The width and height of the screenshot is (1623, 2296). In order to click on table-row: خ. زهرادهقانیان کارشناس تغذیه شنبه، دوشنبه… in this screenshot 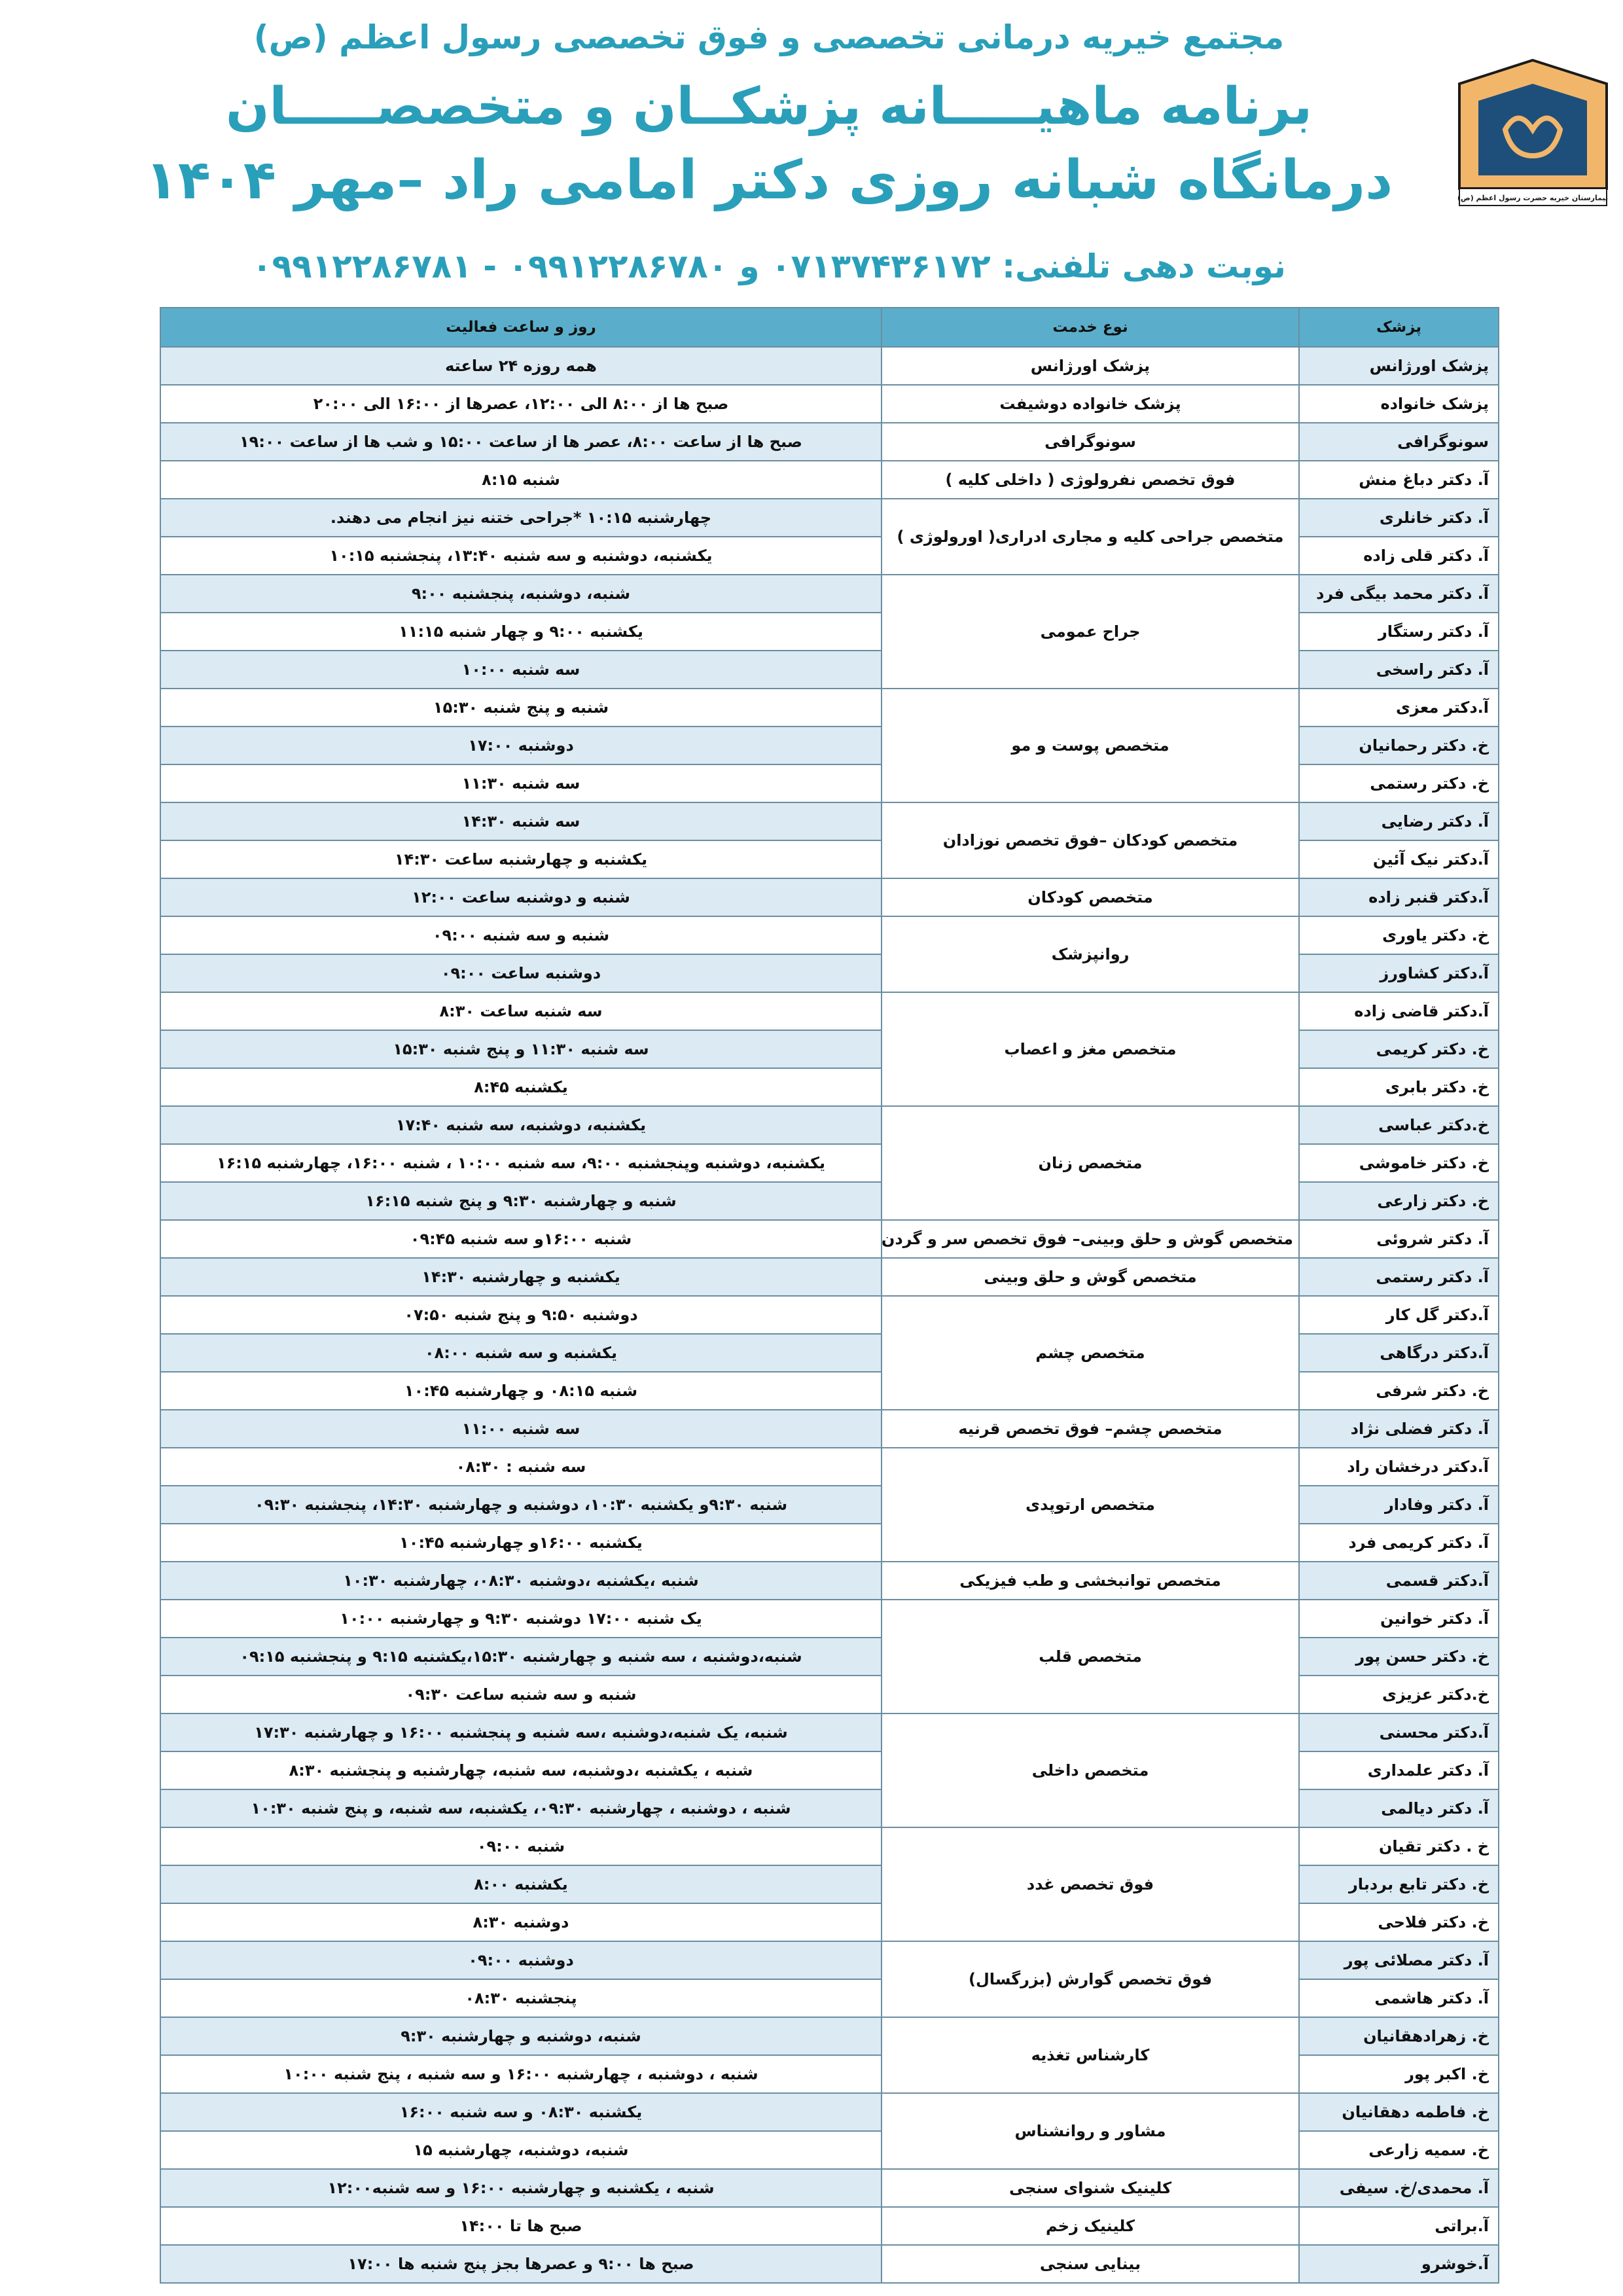, I will do `click(830, 2055)`.